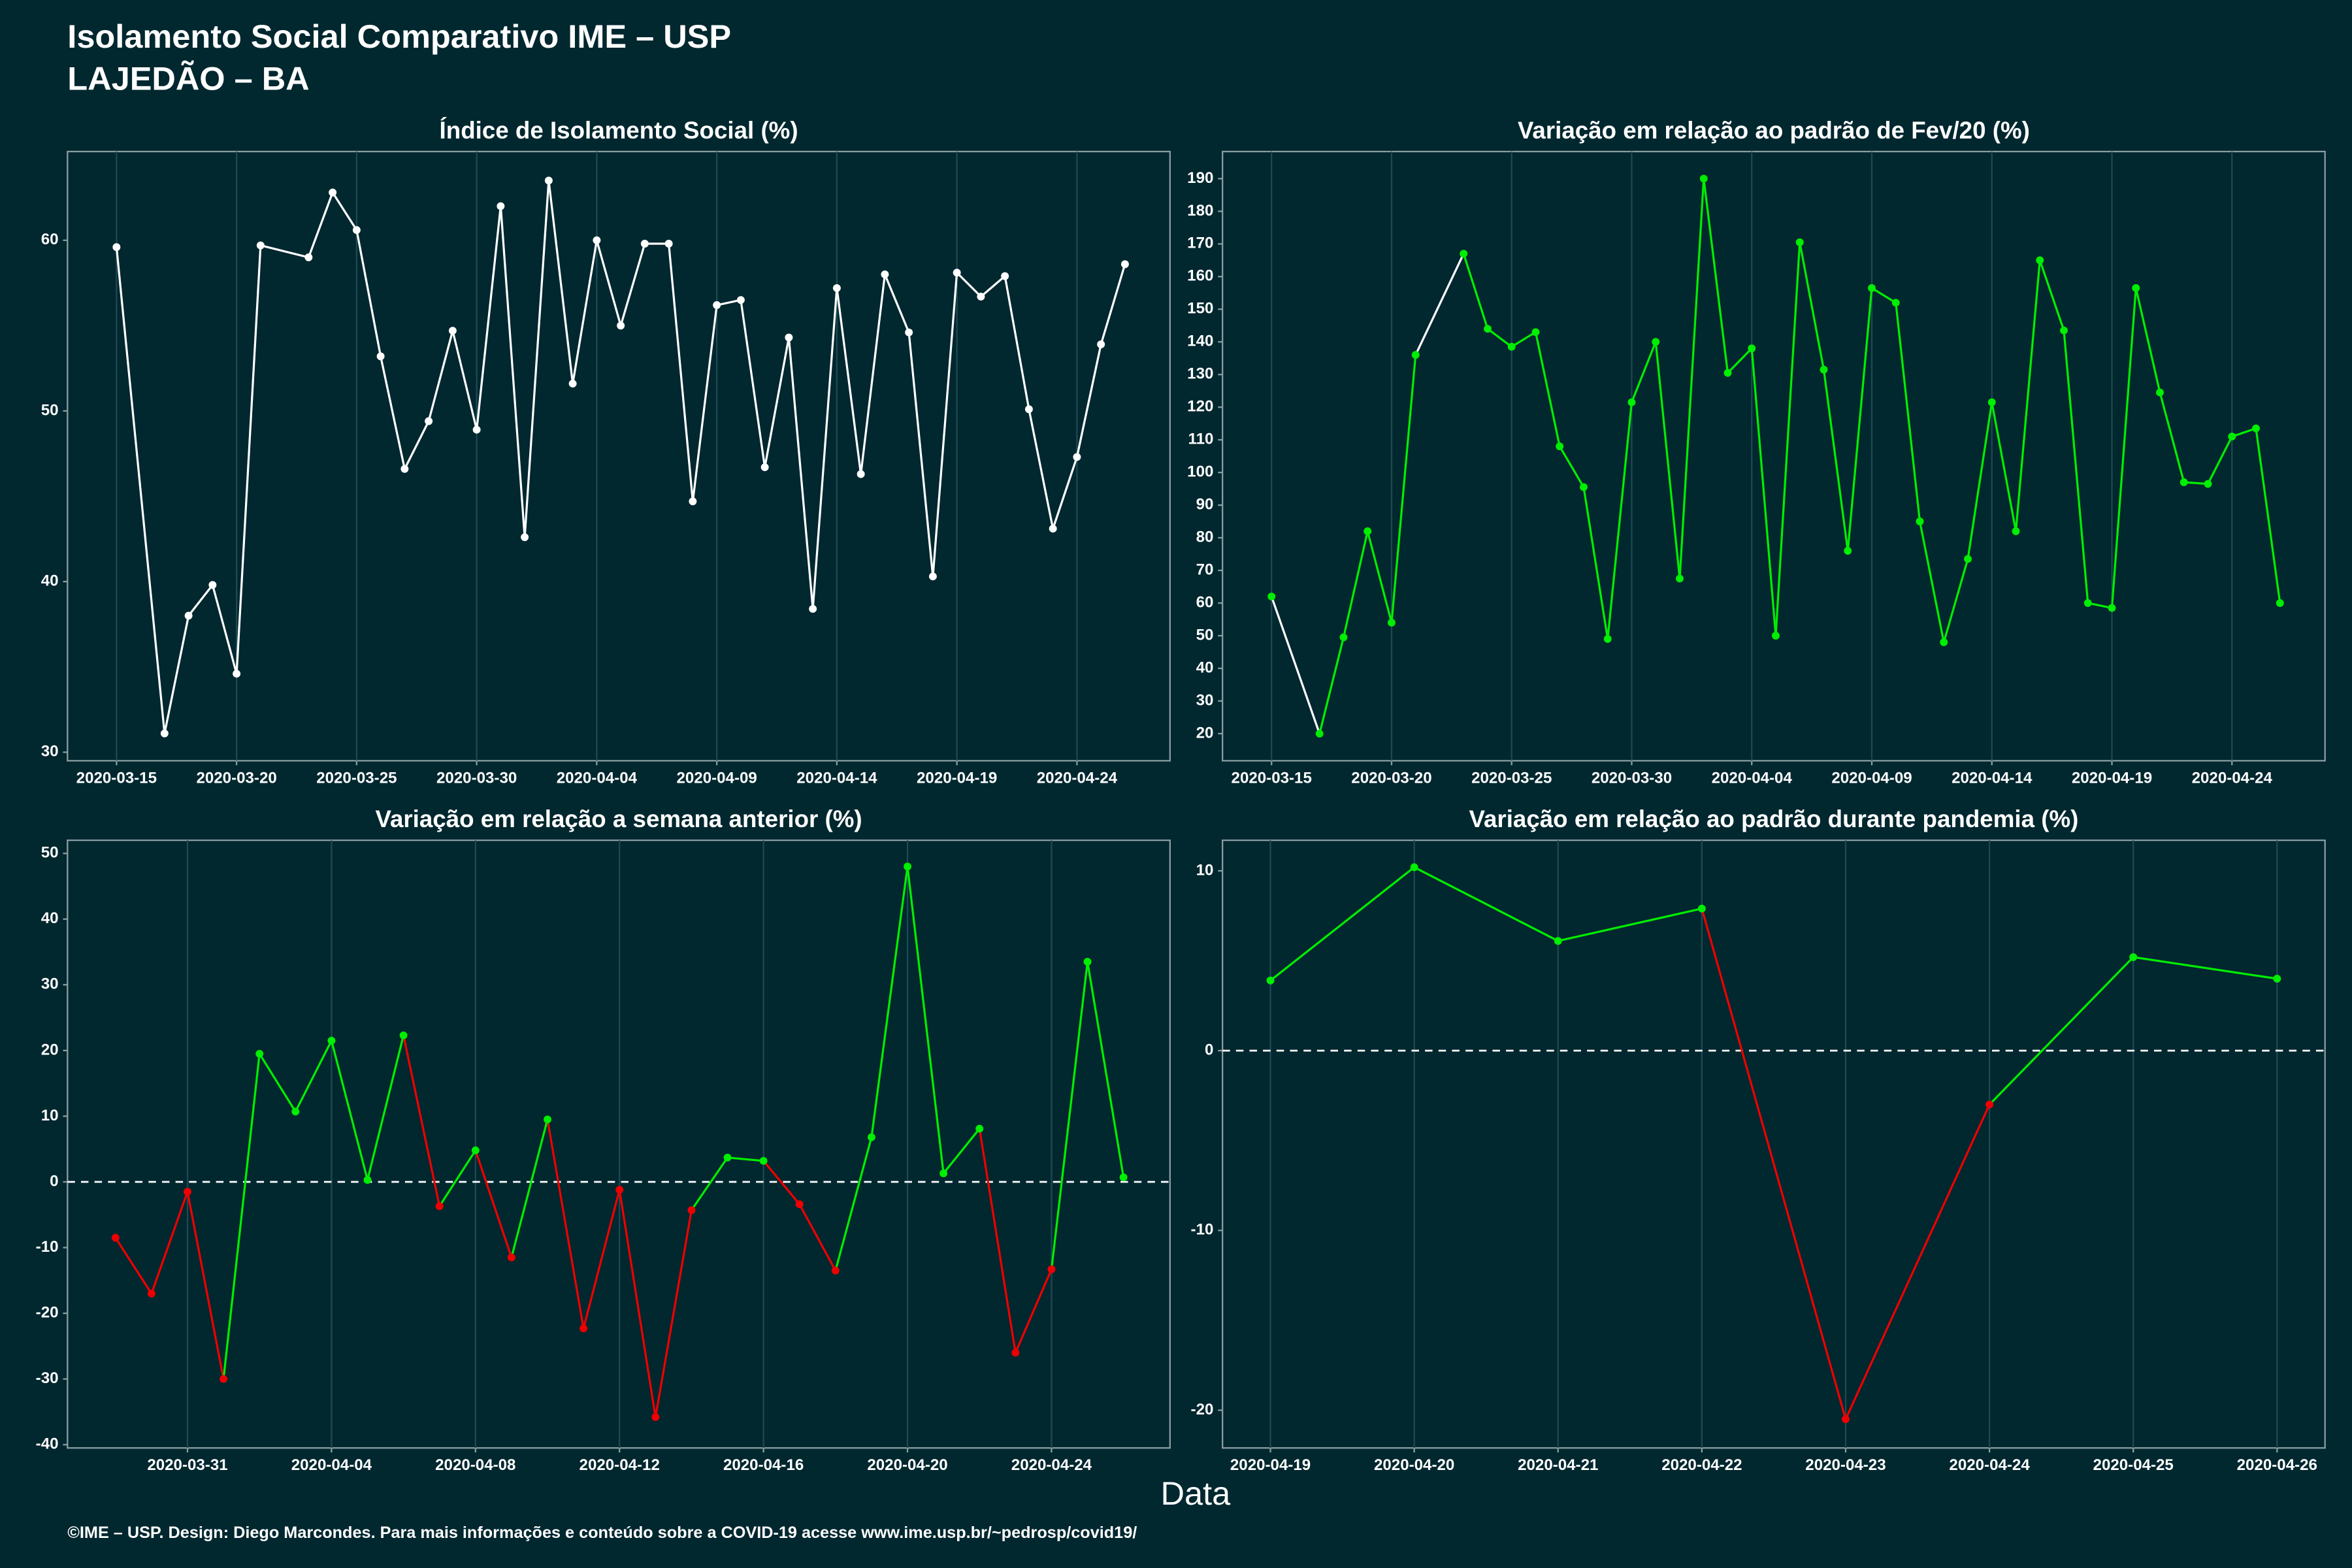 This screenshot has width=2352, height=1568. I want to click on x-tick-label: 2020-04-04, so click(597, 778).